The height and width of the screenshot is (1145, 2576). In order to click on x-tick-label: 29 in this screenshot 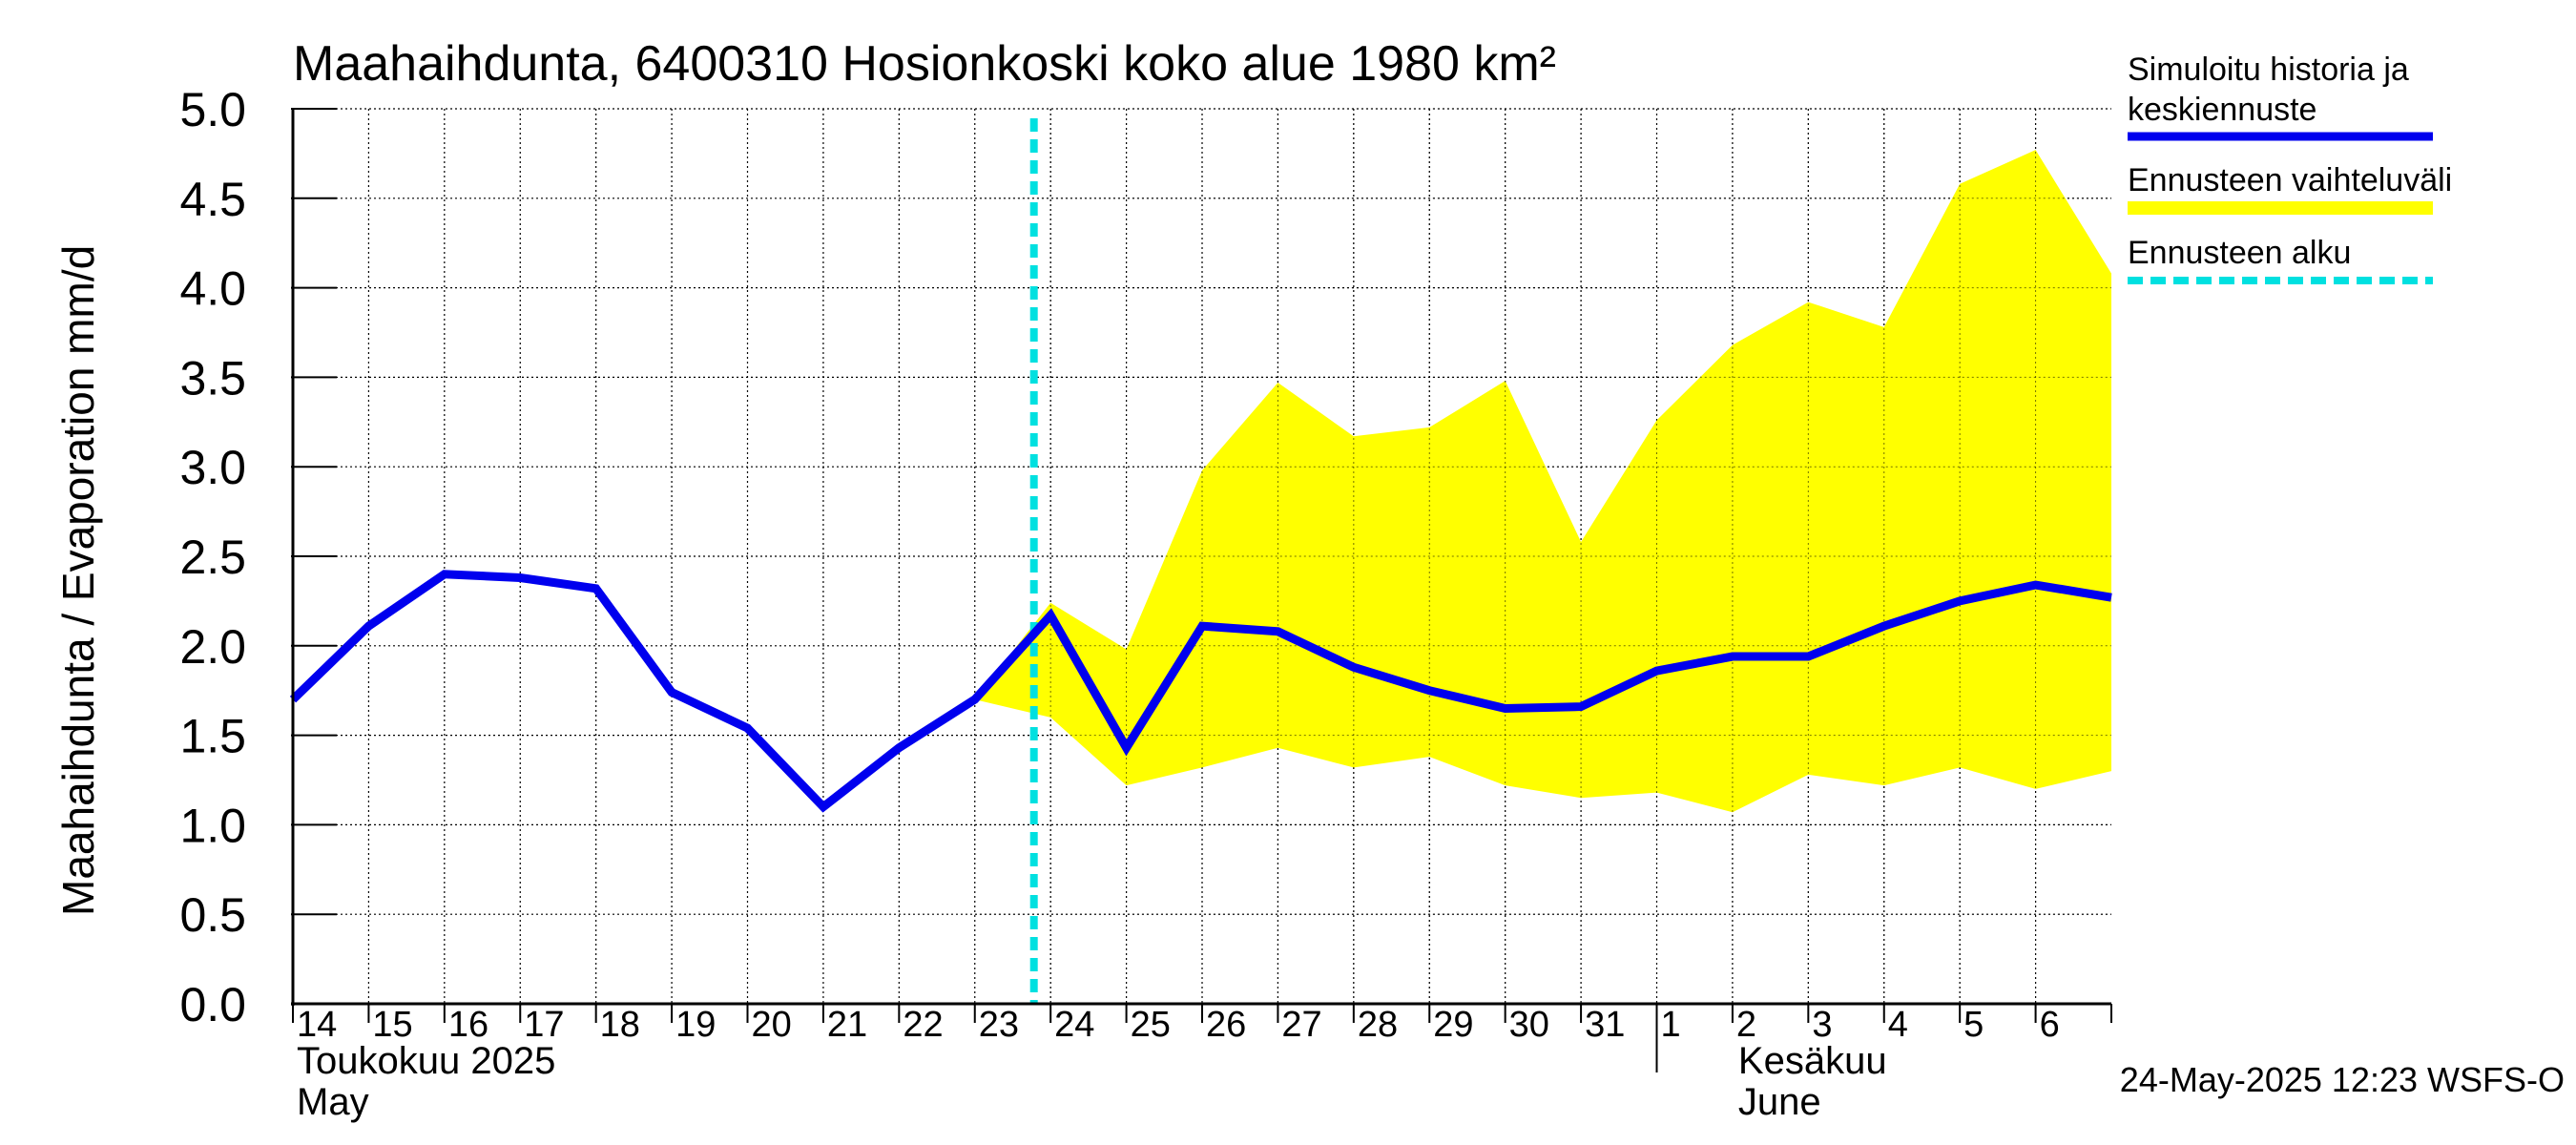, I will do `click(1453, 1025)`.